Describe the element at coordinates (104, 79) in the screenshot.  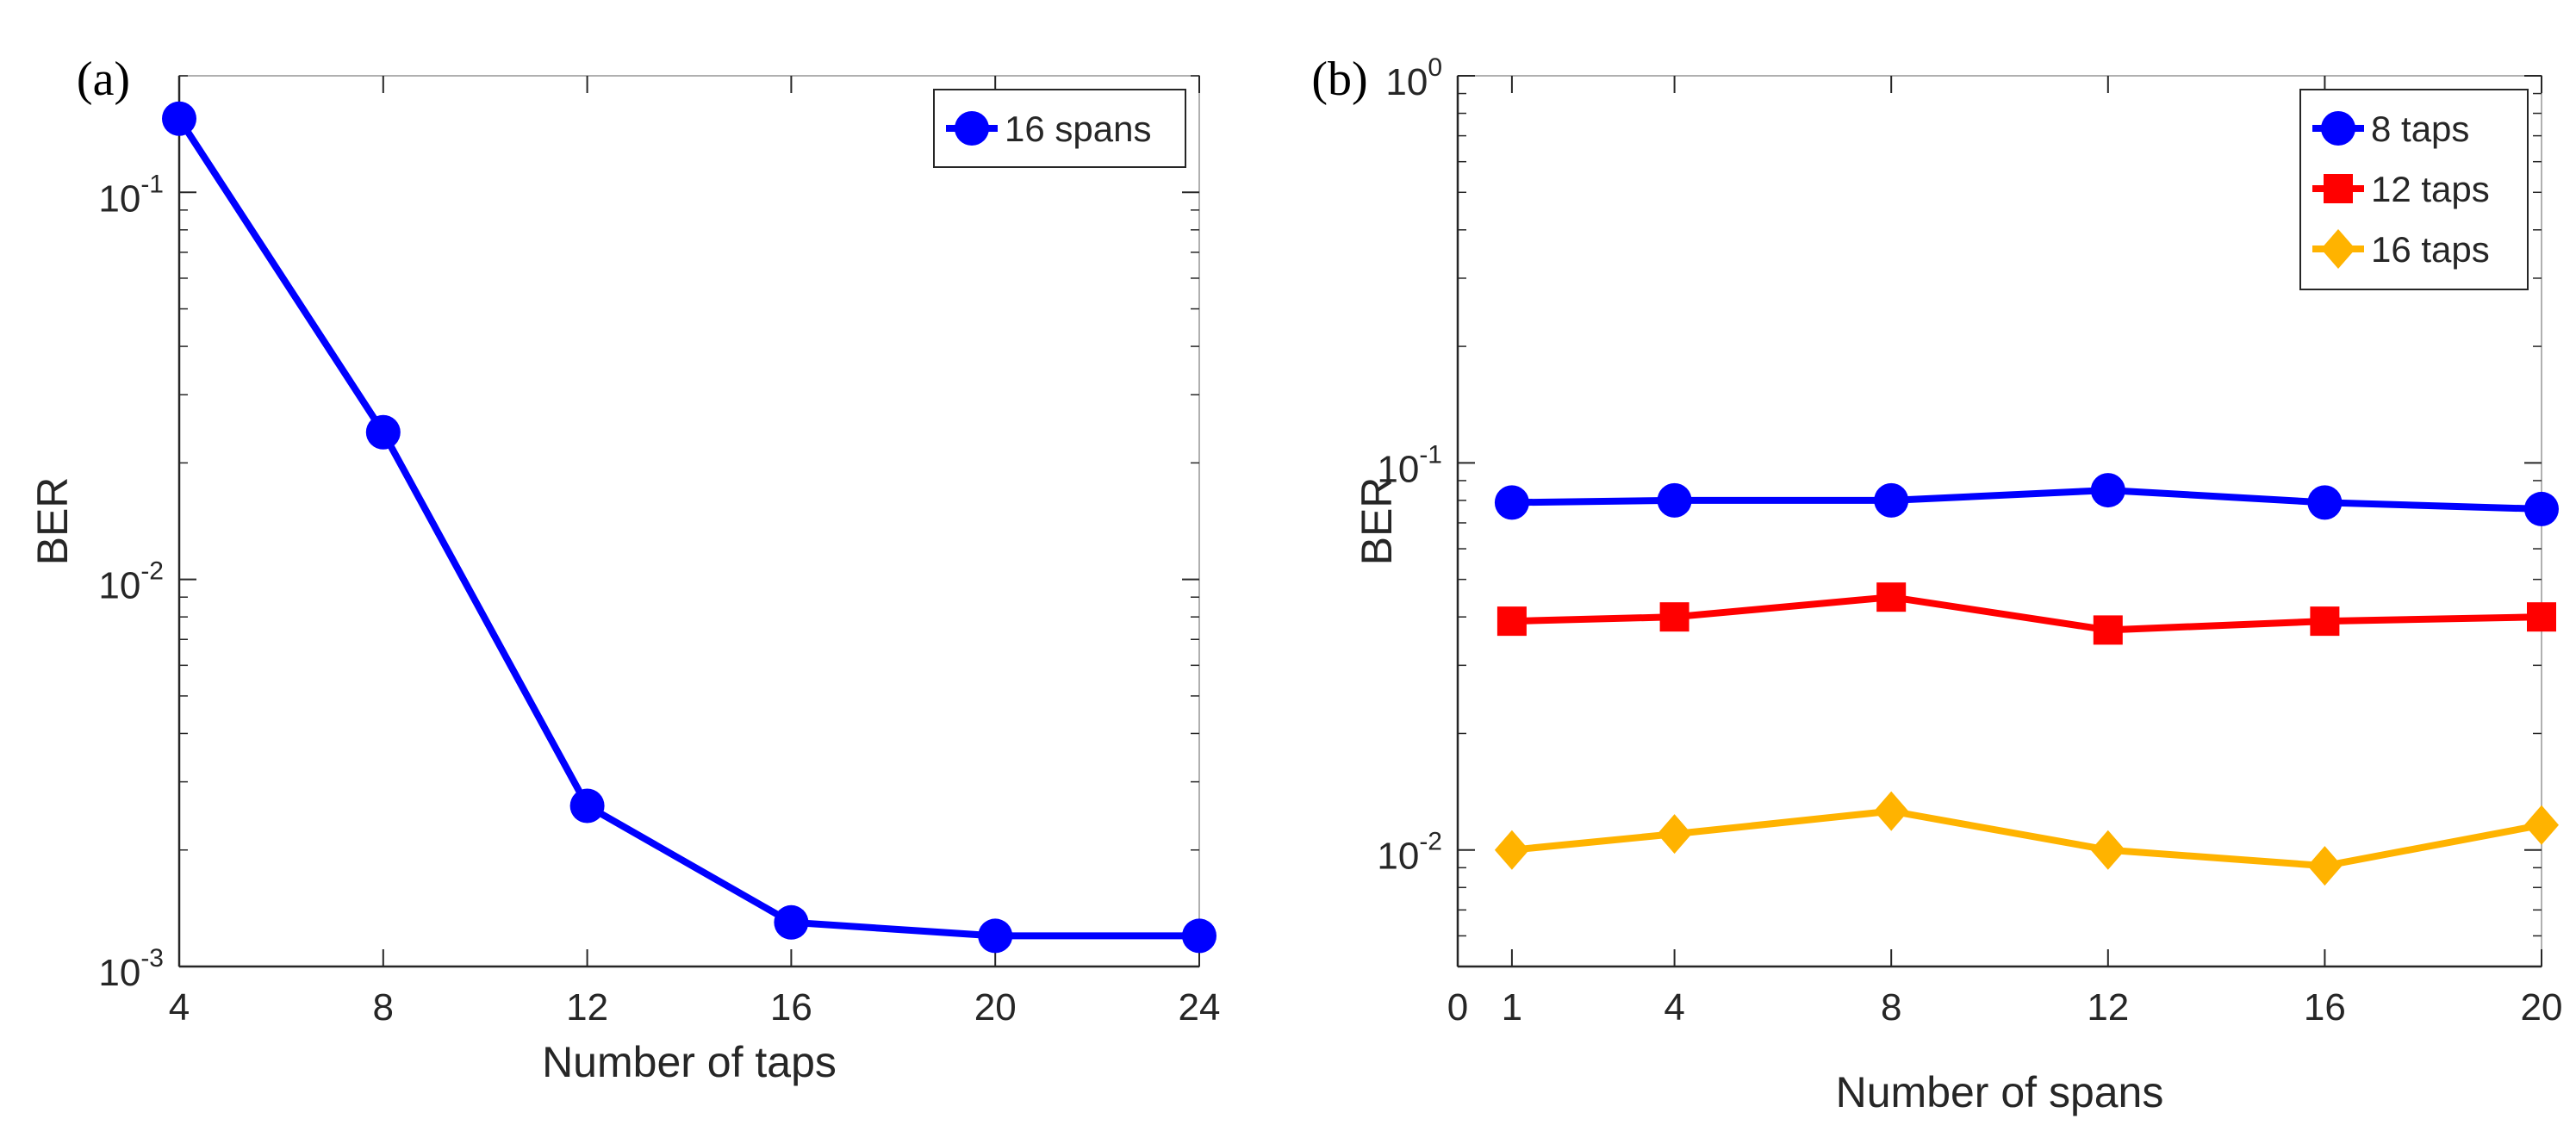
I see `panel-label: (a)` at that location.